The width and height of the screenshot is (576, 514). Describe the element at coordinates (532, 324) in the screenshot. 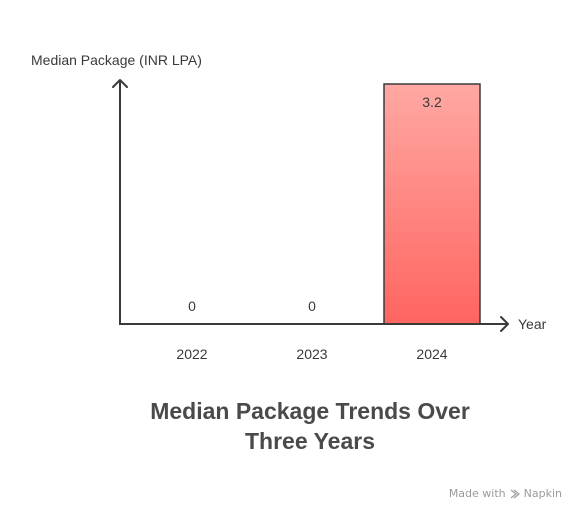

I see `x-axis-label: Year` at that location.